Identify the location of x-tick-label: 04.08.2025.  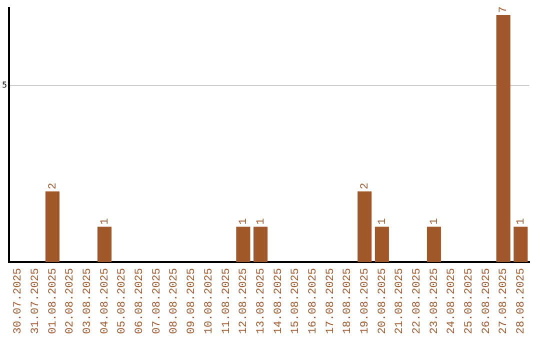
(105, 301).